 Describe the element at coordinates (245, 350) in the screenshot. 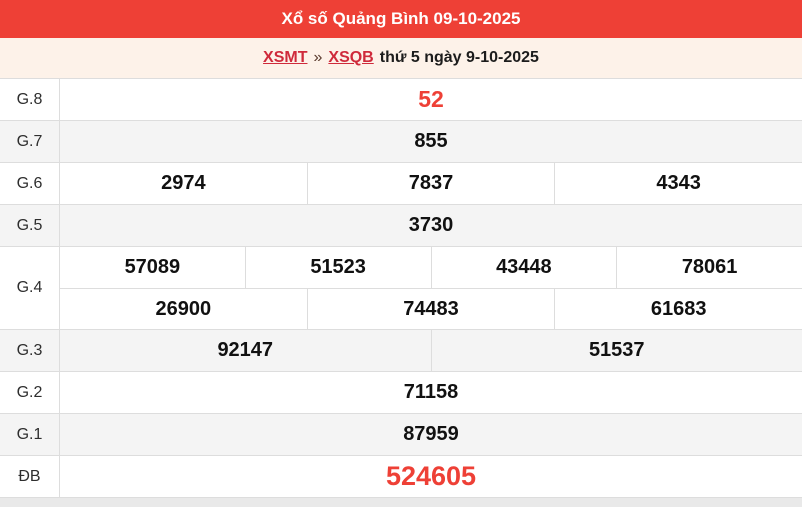

I see `prize-number: 92147` at that location.